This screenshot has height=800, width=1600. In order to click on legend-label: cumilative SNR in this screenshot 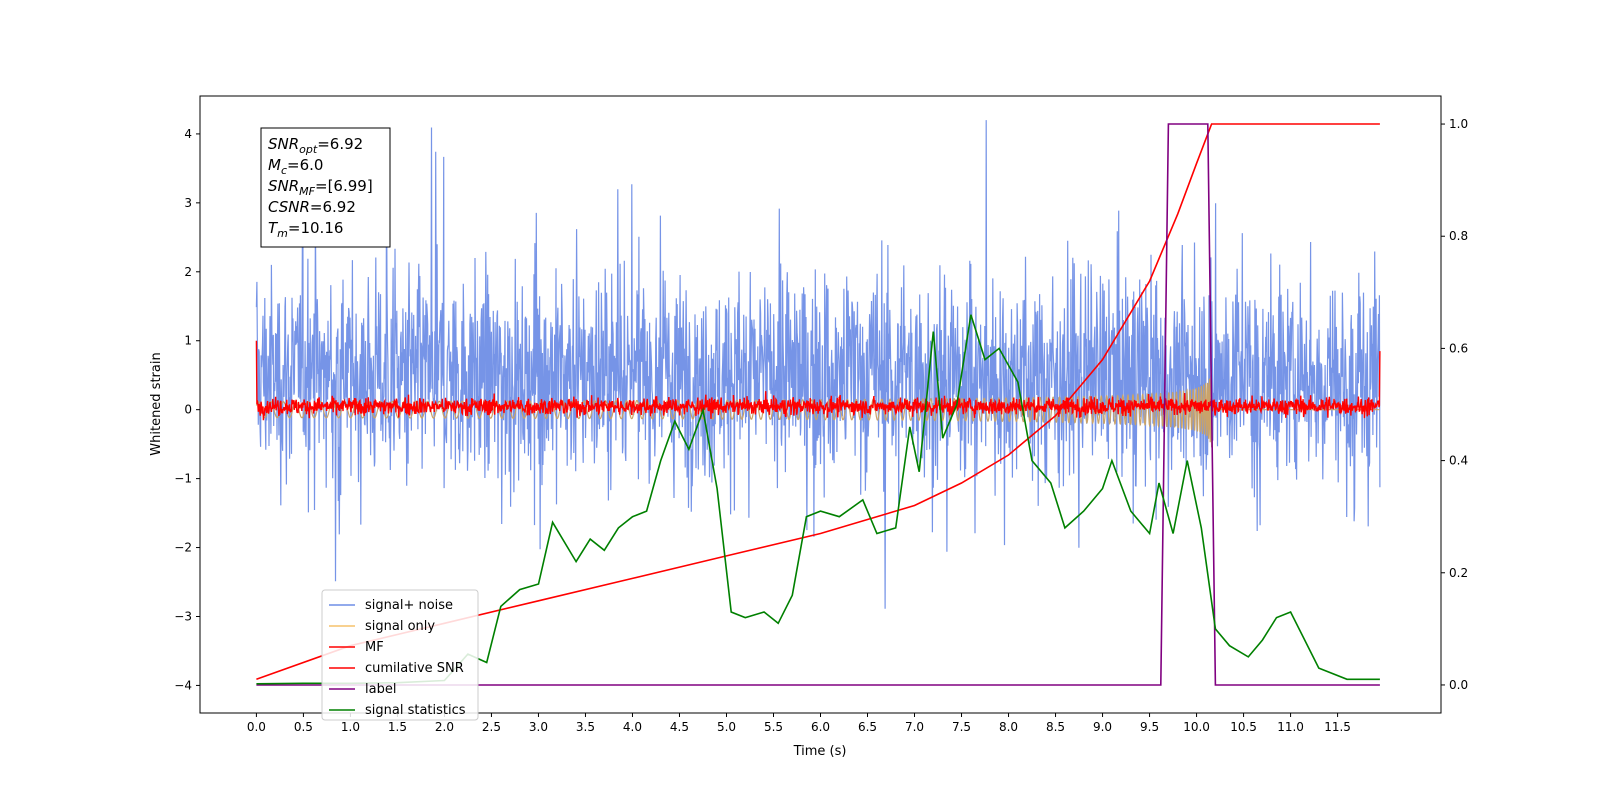, I will do `click(414, 668)`.